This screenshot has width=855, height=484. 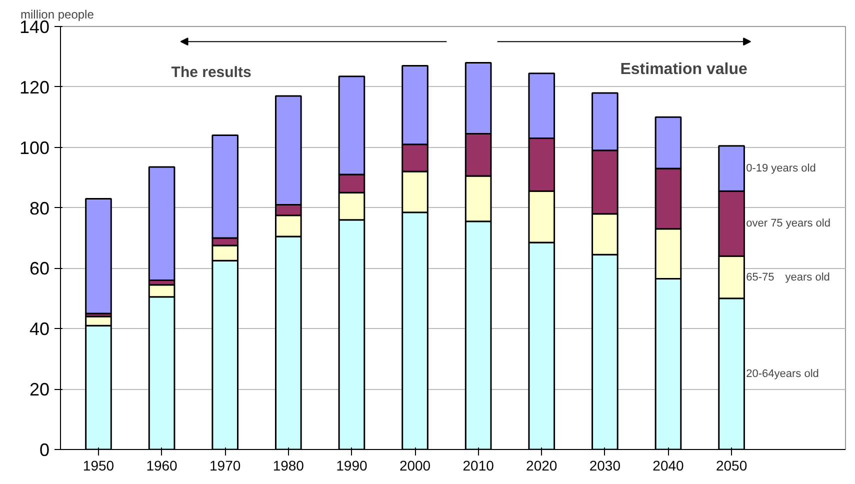 What do you see at coordinates (225, 466) in the screenshot?
I see `x-tick-label: 1970` at bounding box center [225, 466].